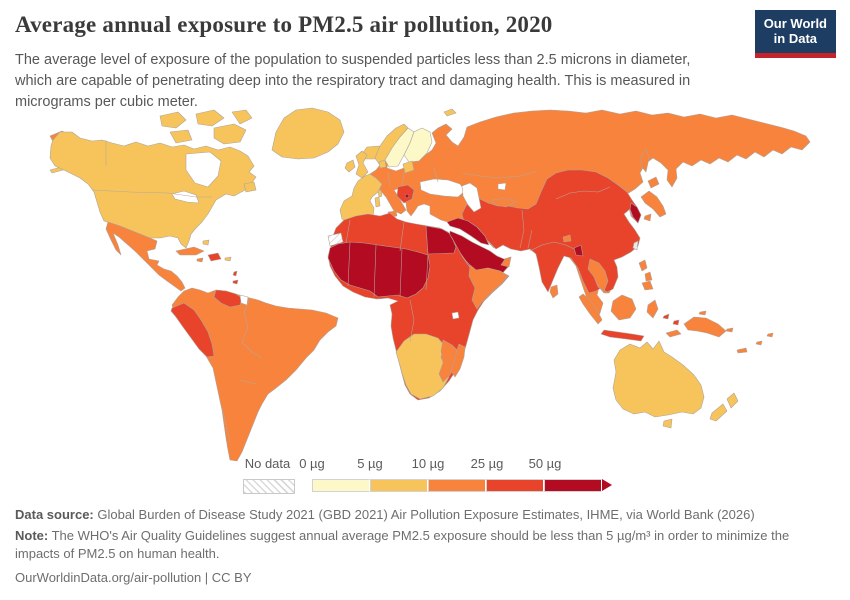  I want to click on region-sumatra, so click(590, 309).